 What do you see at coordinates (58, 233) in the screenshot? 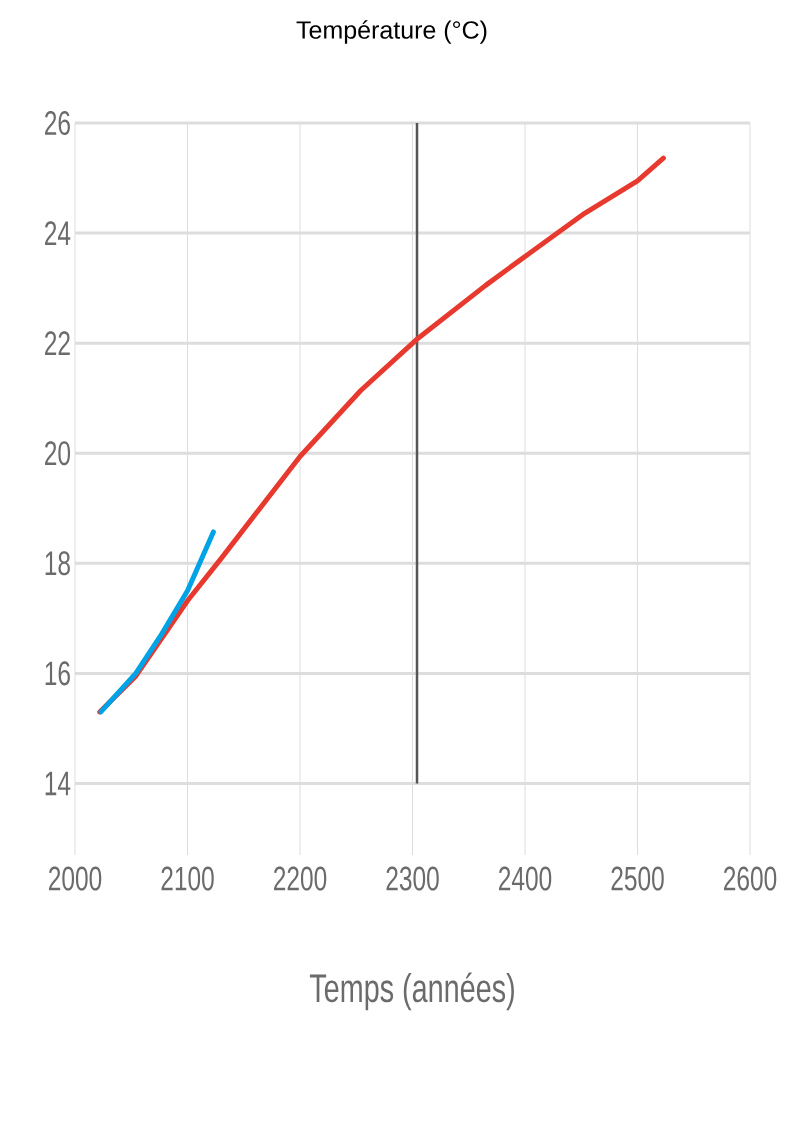
I see `y-tick-label: 24` at bounding box center [58, 233].